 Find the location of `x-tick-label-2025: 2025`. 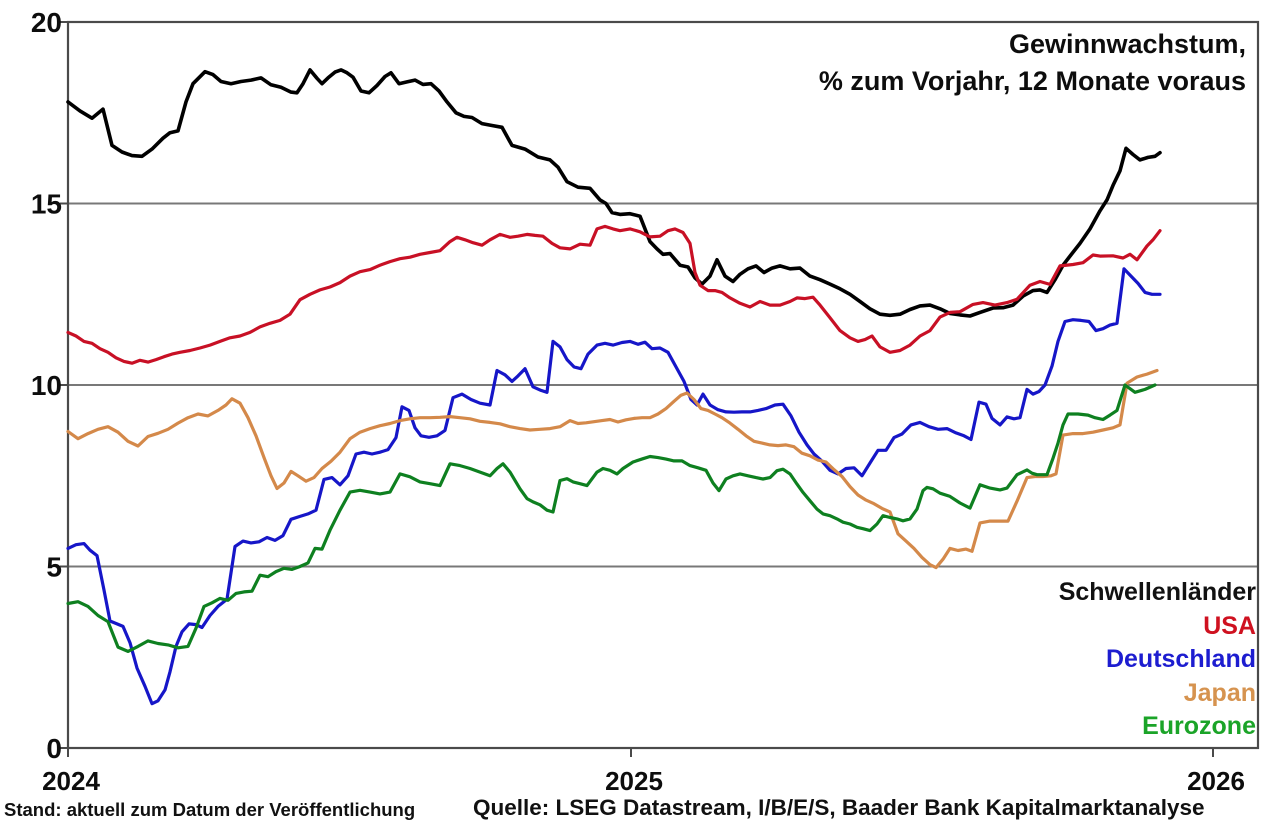

x-tick-label-2025: 2025 is located at coordinates (634, 781).